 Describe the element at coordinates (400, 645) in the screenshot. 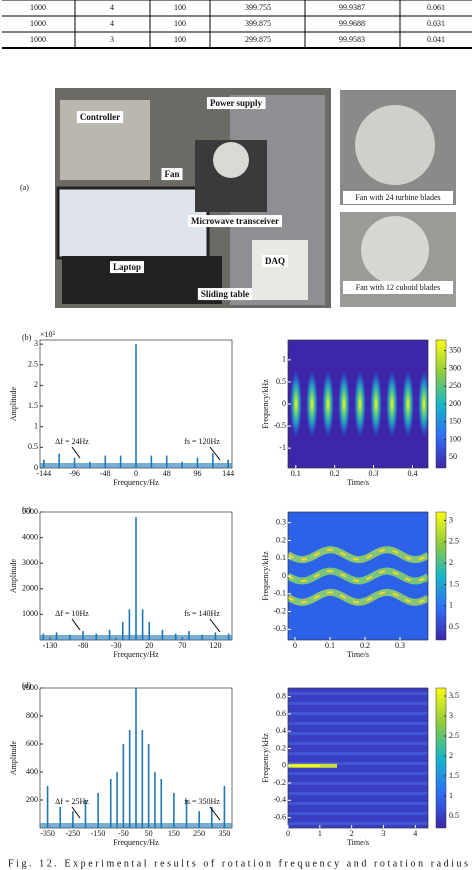

I see `x-tick-label: 0.3` at that location.